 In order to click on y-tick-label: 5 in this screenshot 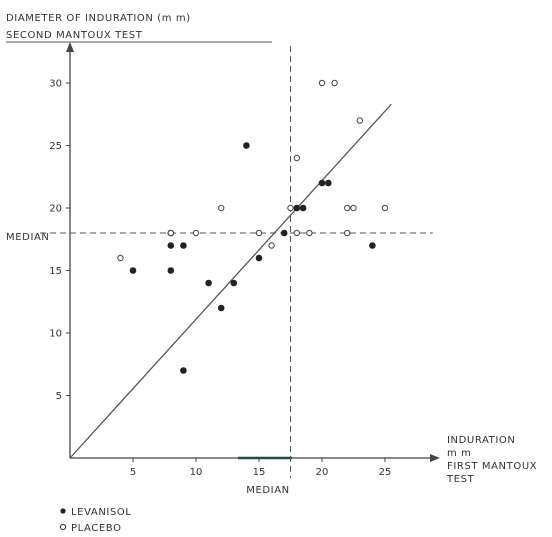, I will do `click(59, 396)`.